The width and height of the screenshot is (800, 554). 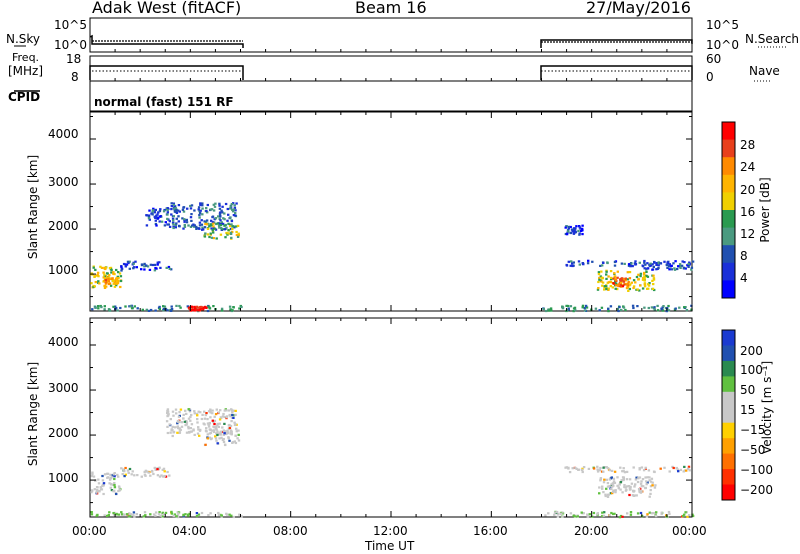 What do you see at coordinates (728, 236) in the screenshot?
I see `colorbar-swatch` at bounding box center [728, 236].